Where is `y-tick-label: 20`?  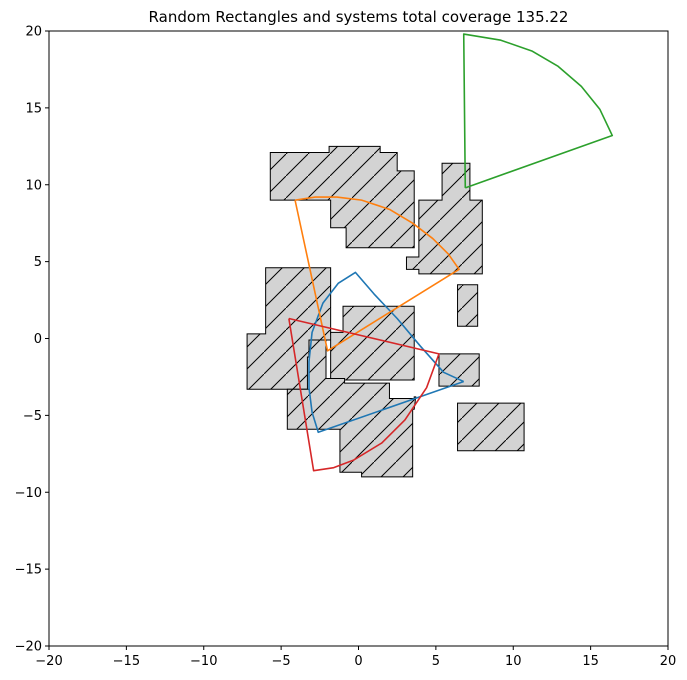
y-tick-label: 20 is located at coordinates (33, 32).